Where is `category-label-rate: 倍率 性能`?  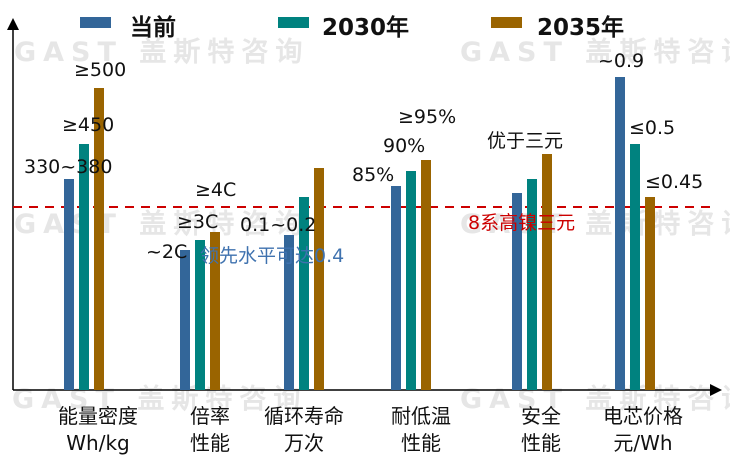 category-label-rate: 倍率 性能 is located at coordinates (210, 430).